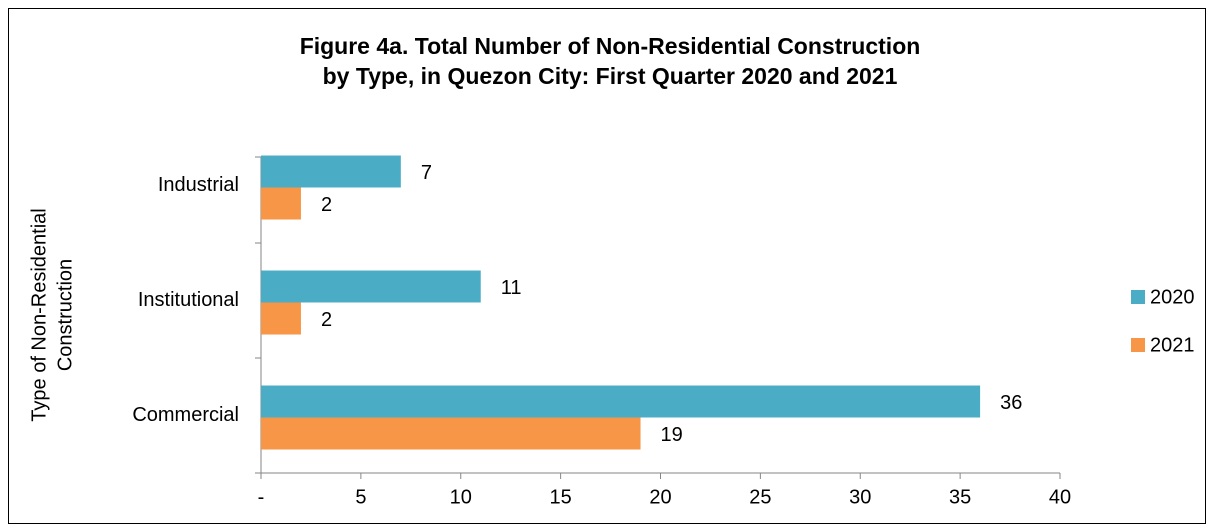 This screenshot has height=532, width=1214. What do you see at coordinates (672, 435) in the screenshot?
I see `data-label: 19` at bounding box center [672, 435].